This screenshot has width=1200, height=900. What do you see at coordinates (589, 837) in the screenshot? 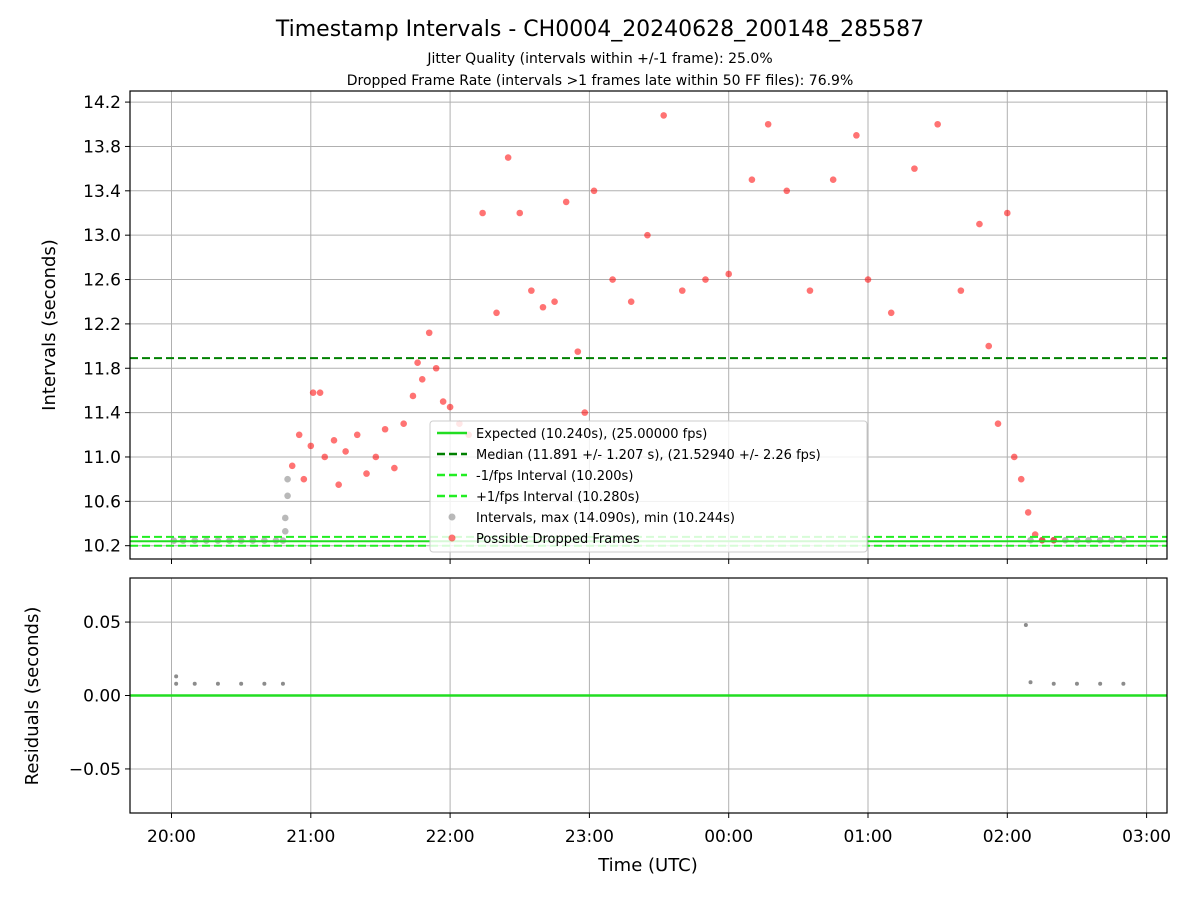
I see `x-tick-label: 23:00` at bounding box center [589, 837].